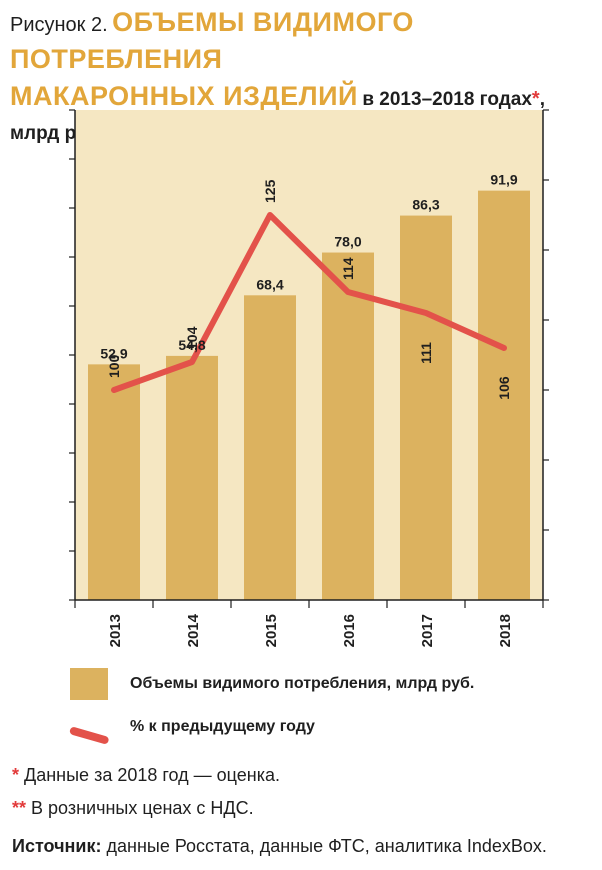  What do you see at coordinates (114, 366) in the screenshot?
I see `line-value-label-2013: 100` at bounding box center [114, 366].